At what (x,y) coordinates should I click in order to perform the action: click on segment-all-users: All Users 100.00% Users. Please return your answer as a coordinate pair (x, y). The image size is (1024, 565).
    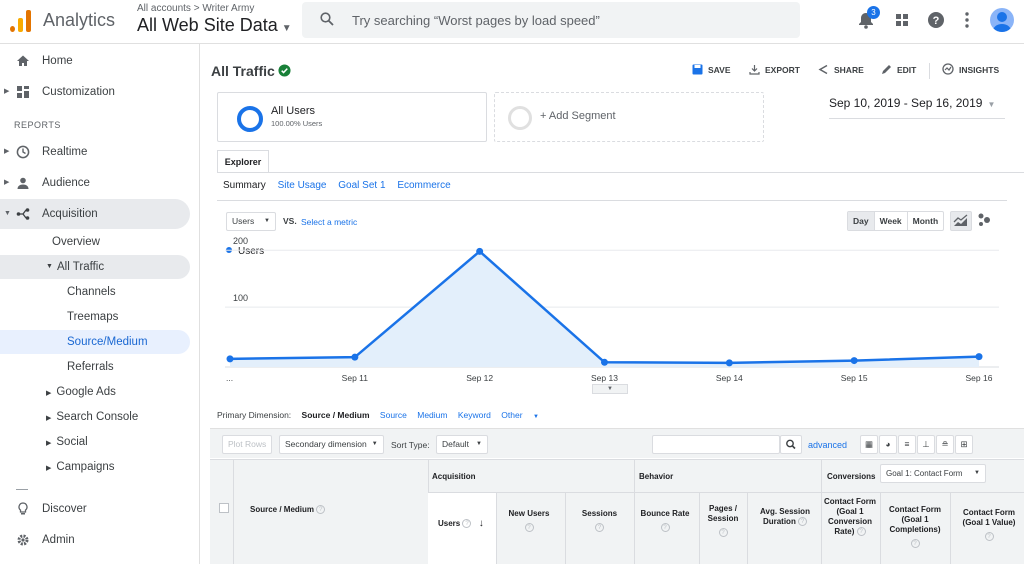
    Looking at the image, I should click on (352, 117).